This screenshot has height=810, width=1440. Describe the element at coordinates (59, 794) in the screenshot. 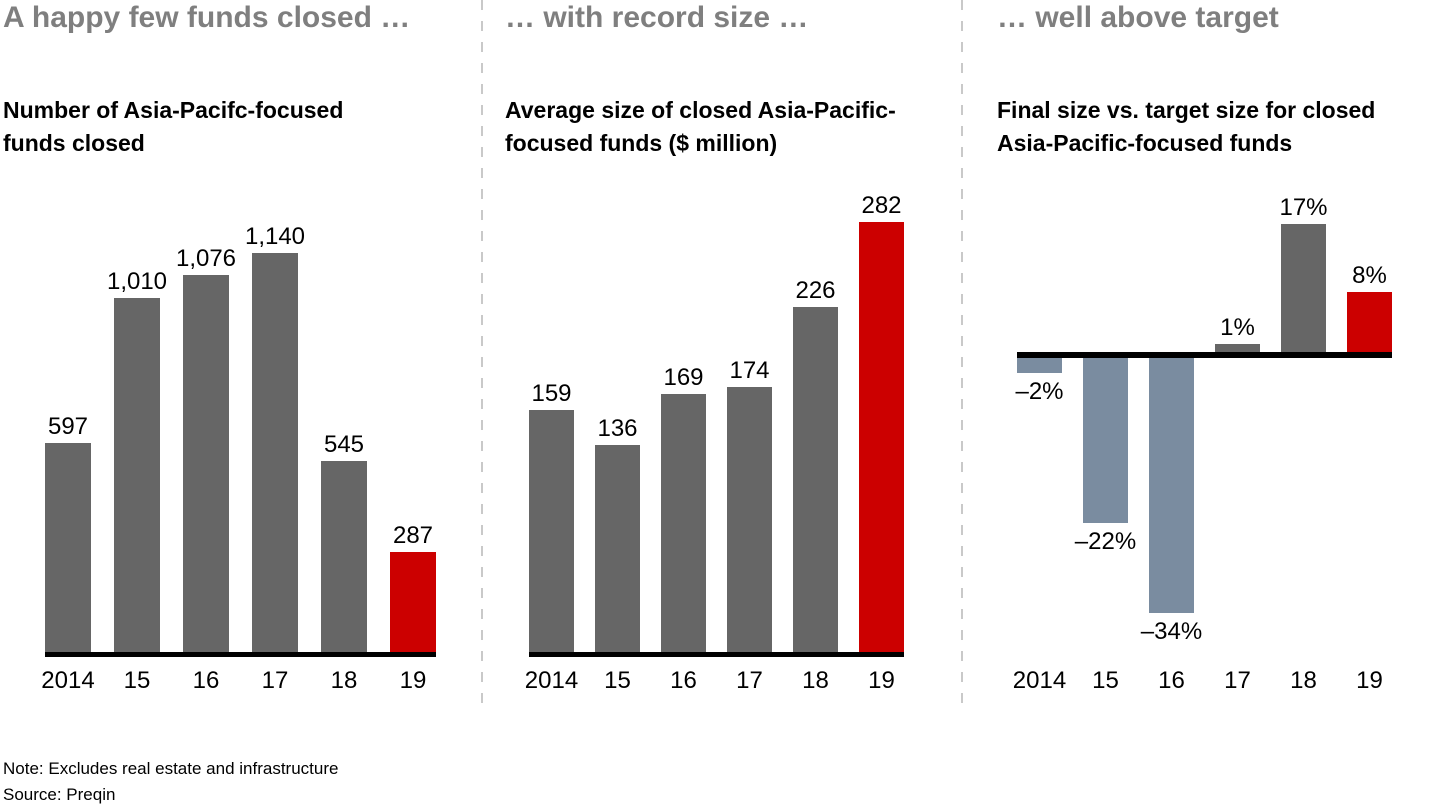

I see `source-text: Source: Preqin` at that location.